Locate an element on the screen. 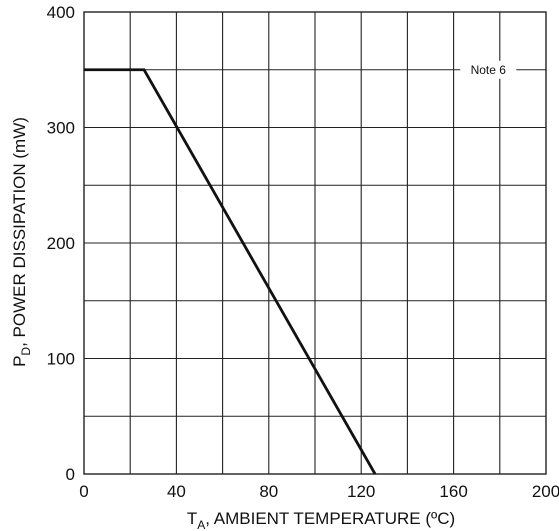 This screenshot has height=531, width=559. annotation-group: Note 6 is located at coordinates (488, 69).